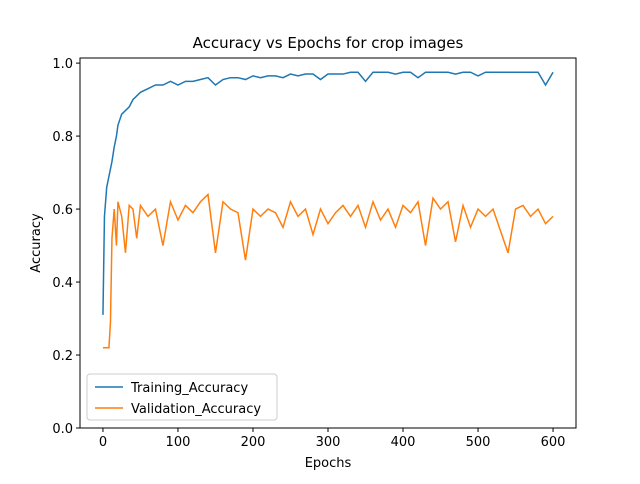 The width and height of the screenshot is (640, 484). Describe the element at coordinates (182, 397) in the screenshot. I see `legend-box` at that location.